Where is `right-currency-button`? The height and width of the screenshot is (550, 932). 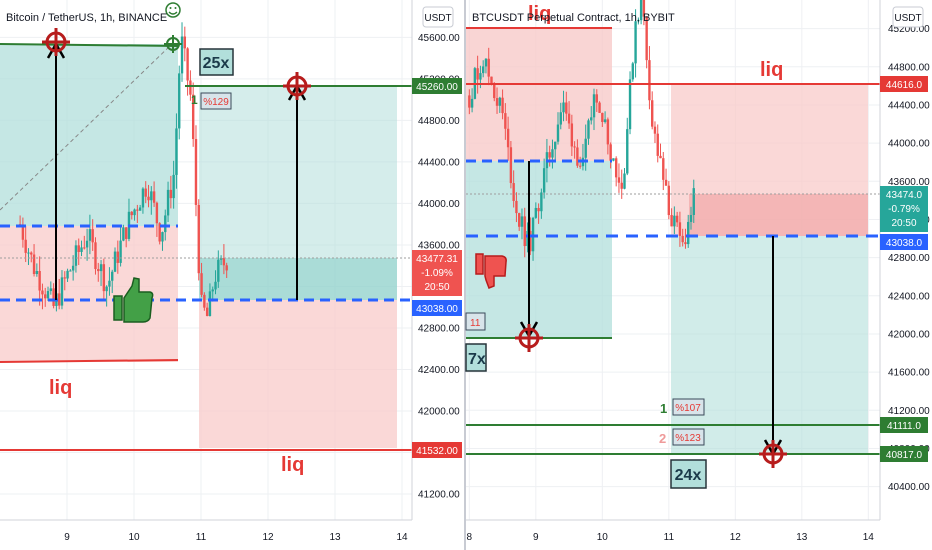 right-currency-button is located at coordinates (908, 17).